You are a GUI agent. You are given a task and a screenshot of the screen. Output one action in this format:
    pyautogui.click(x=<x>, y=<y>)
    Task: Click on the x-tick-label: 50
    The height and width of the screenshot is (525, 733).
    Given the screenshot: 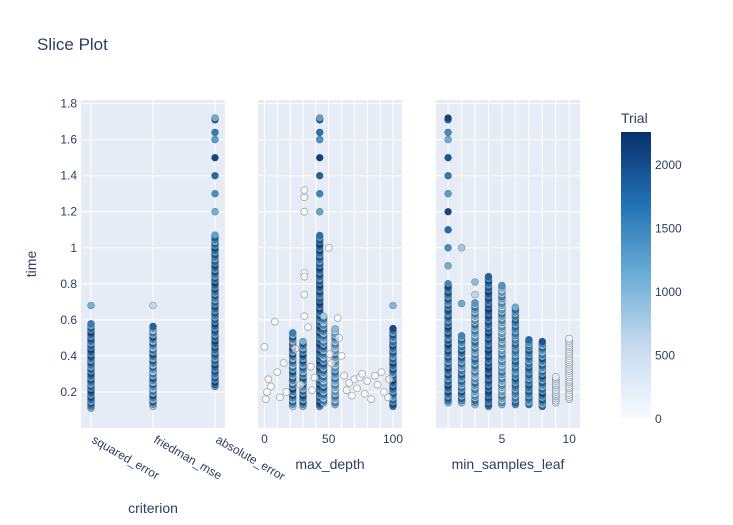 What is the action you would take?
    pyautogui.click(x=329, y=439)
    